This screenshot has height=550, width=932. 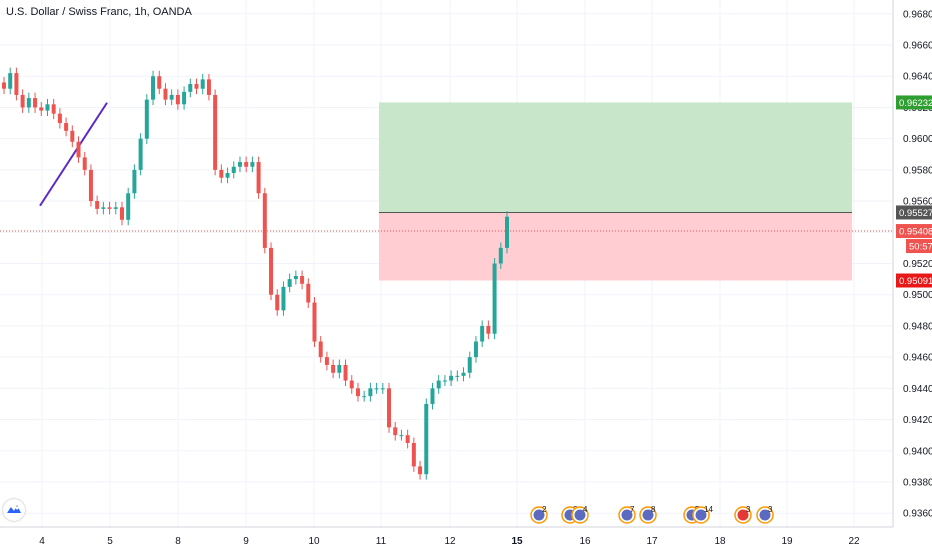 I want to click on trend-line, so click(x=73, y=154).